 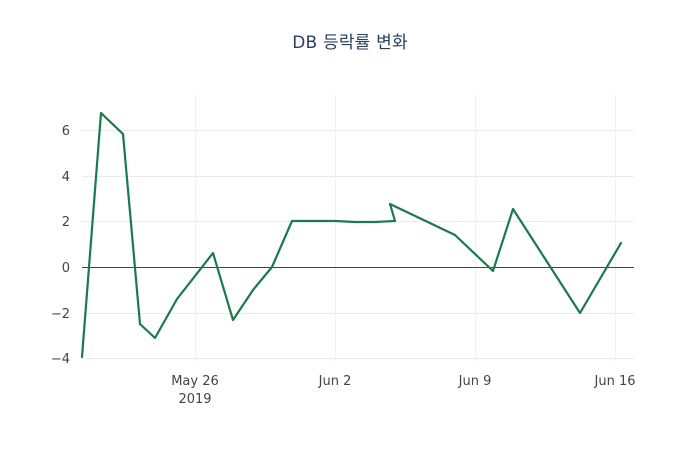 I want to click on xtick-label-may26: May 26, so click(x=195, y=381).